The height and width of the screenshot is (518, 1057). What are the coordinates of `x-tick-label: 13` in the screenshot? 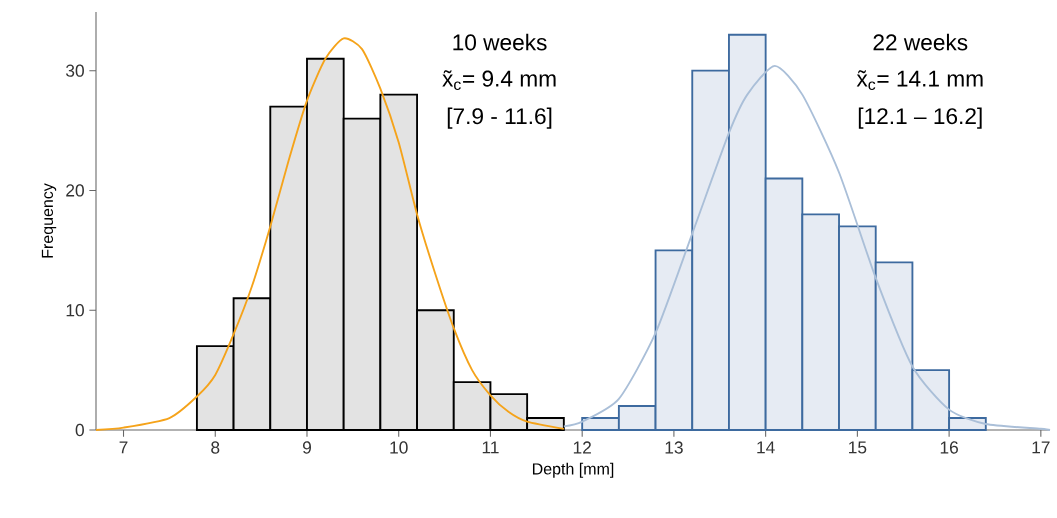 It's located at (674, 447).